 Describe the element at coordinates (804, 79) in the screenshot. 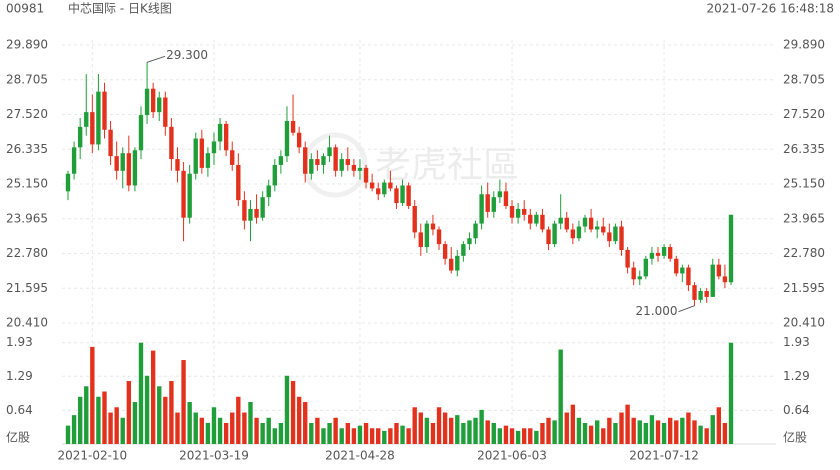

I see `y-tick-label: 28.705` at that location.